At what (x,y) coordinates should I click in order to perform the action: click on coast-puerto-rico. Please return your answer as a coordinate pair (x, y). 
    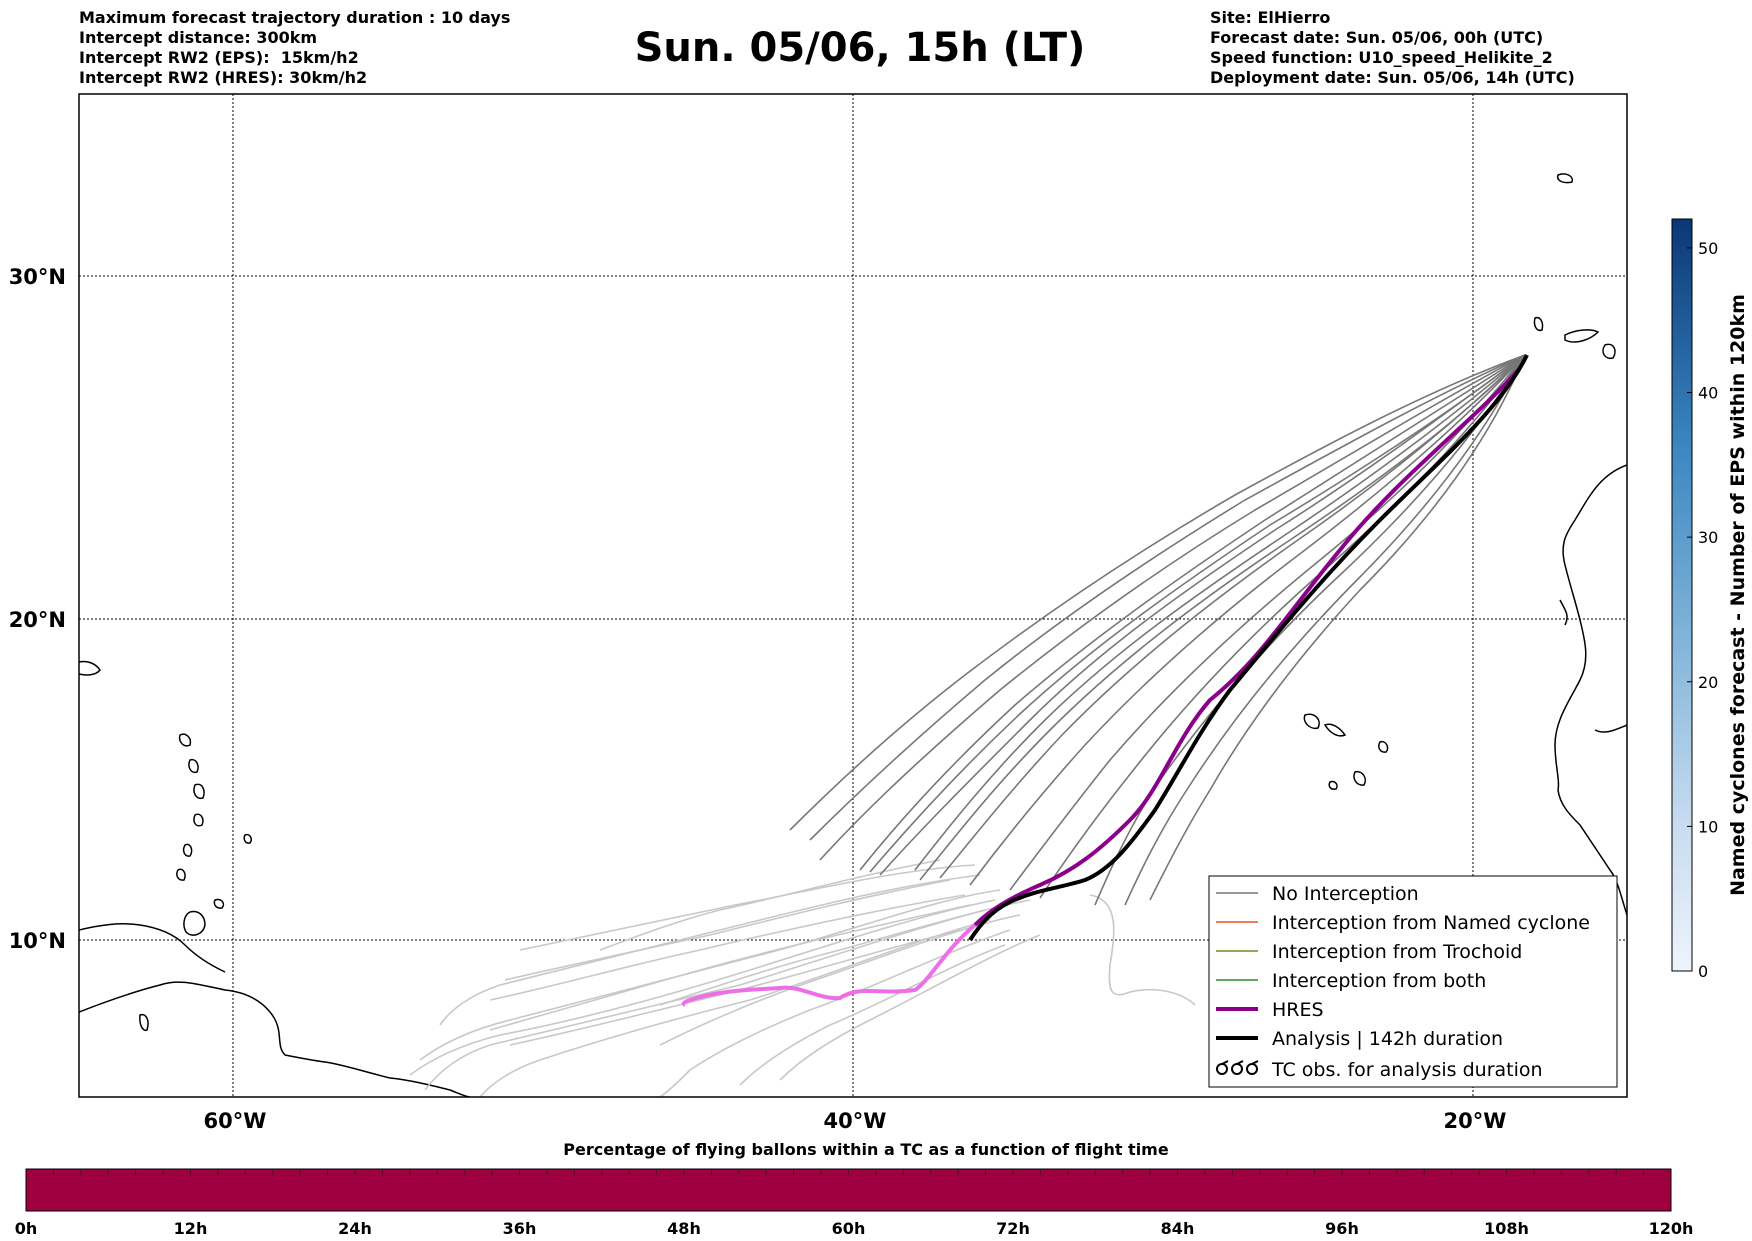
    Looking at the image, I should click on (90, 668).